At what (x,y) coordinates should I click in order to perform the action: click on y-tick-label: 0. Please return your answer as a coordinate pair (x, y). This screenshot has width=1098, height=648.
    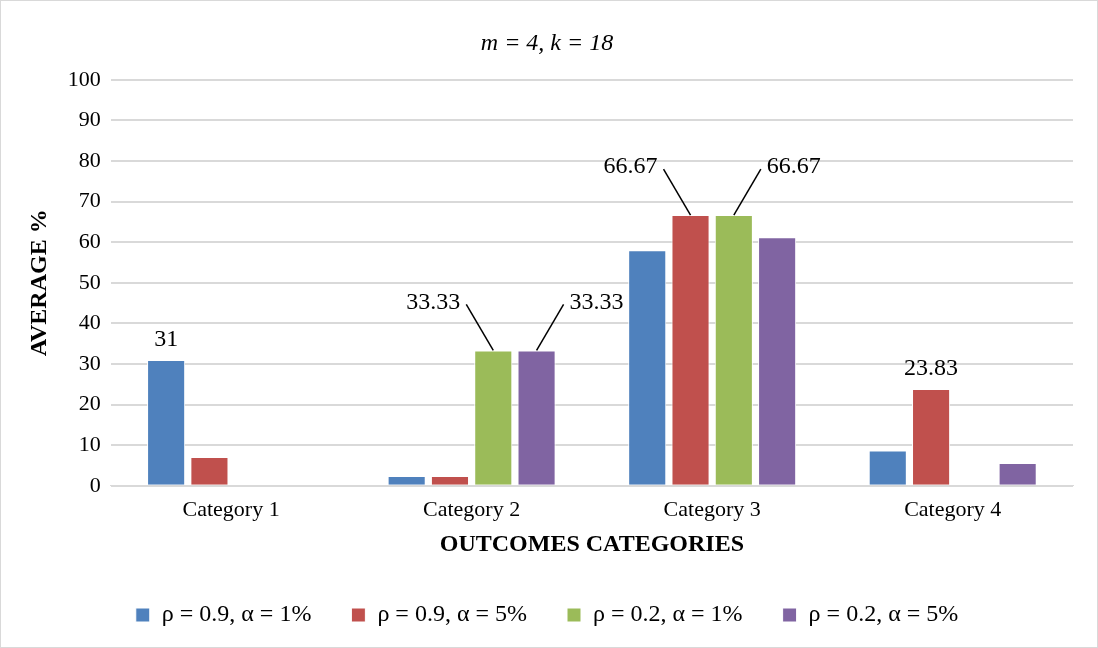
    Looking at the image, I should click on (95, 484).